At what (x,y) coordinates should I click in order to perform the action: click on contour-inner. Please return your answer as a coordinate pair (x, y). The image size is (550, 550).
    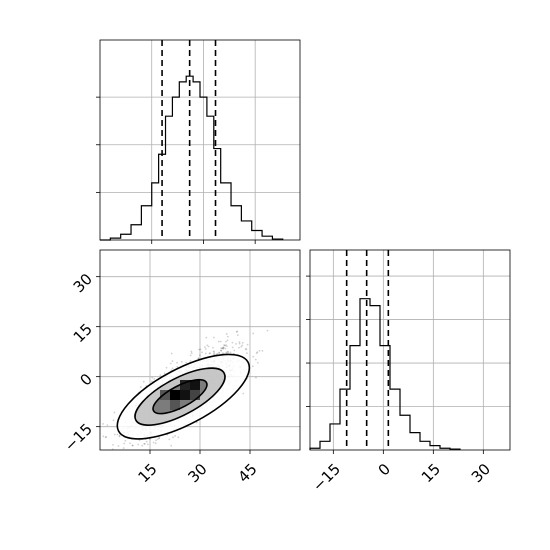
    Looking at the image, I should click on (180, 396).